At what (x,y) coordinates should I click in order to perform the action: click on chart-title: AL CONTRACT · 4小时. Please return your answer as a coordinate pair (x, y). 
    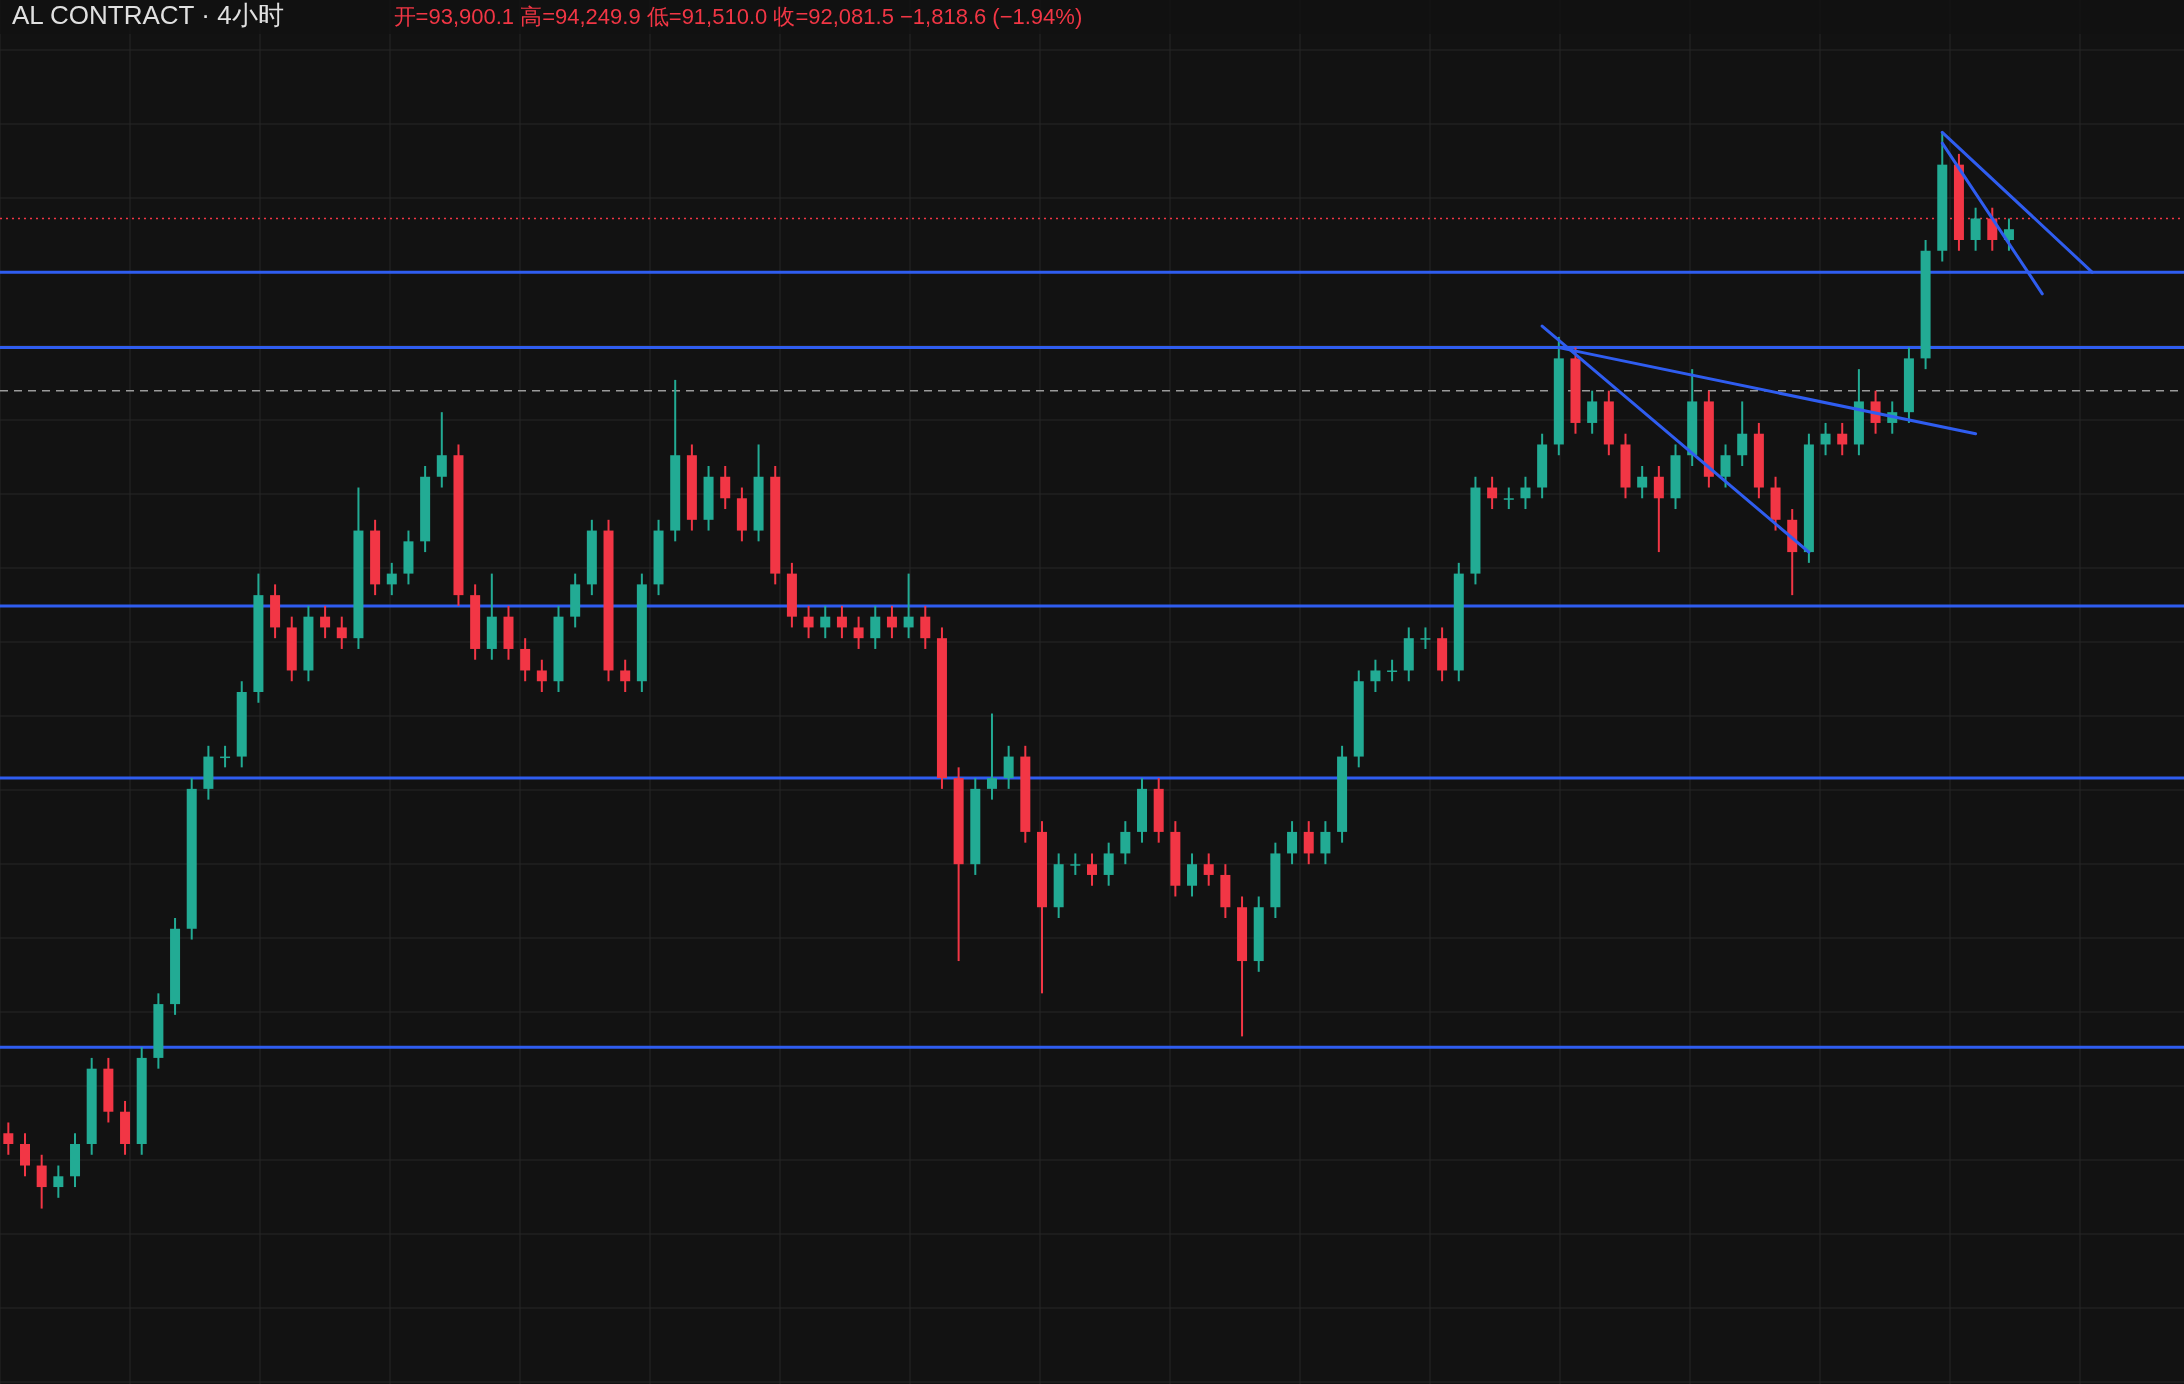
    Looking at the image, I should click on (148, 15).